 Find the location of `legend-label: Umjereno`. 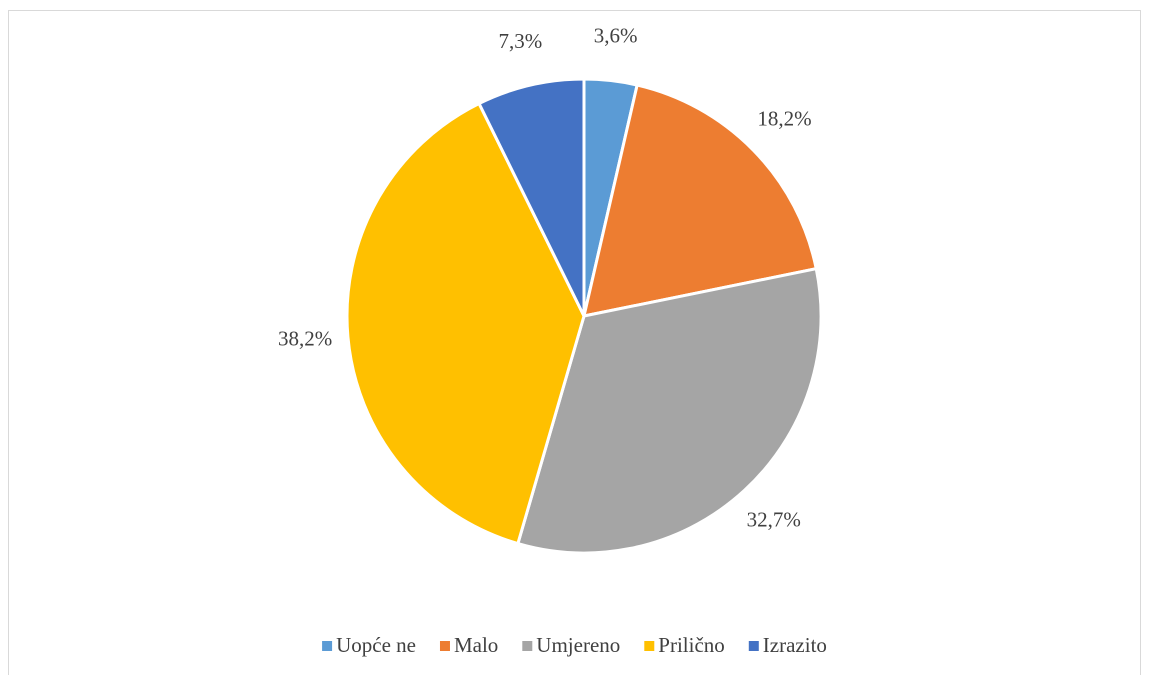

legend-label: Umjereno is located at coordinates (578, 645).